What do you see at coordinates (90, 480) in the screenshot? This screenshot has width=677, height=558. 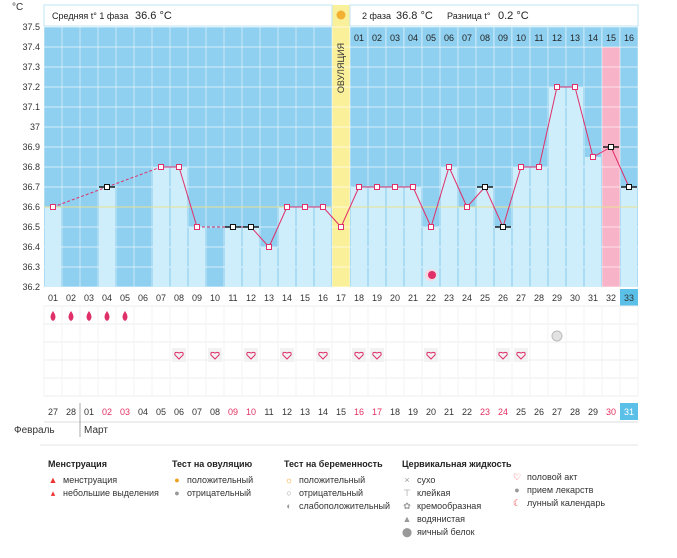 I see `legend-label: менструация` at bounding box center [90, 480].